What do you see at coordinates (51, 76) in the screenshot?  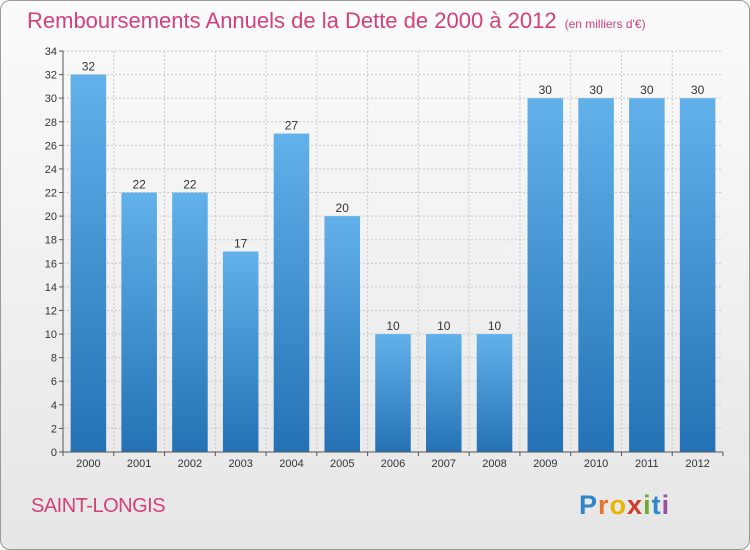 I see `y-tick-label: 32` at bounding box center [51, 76].